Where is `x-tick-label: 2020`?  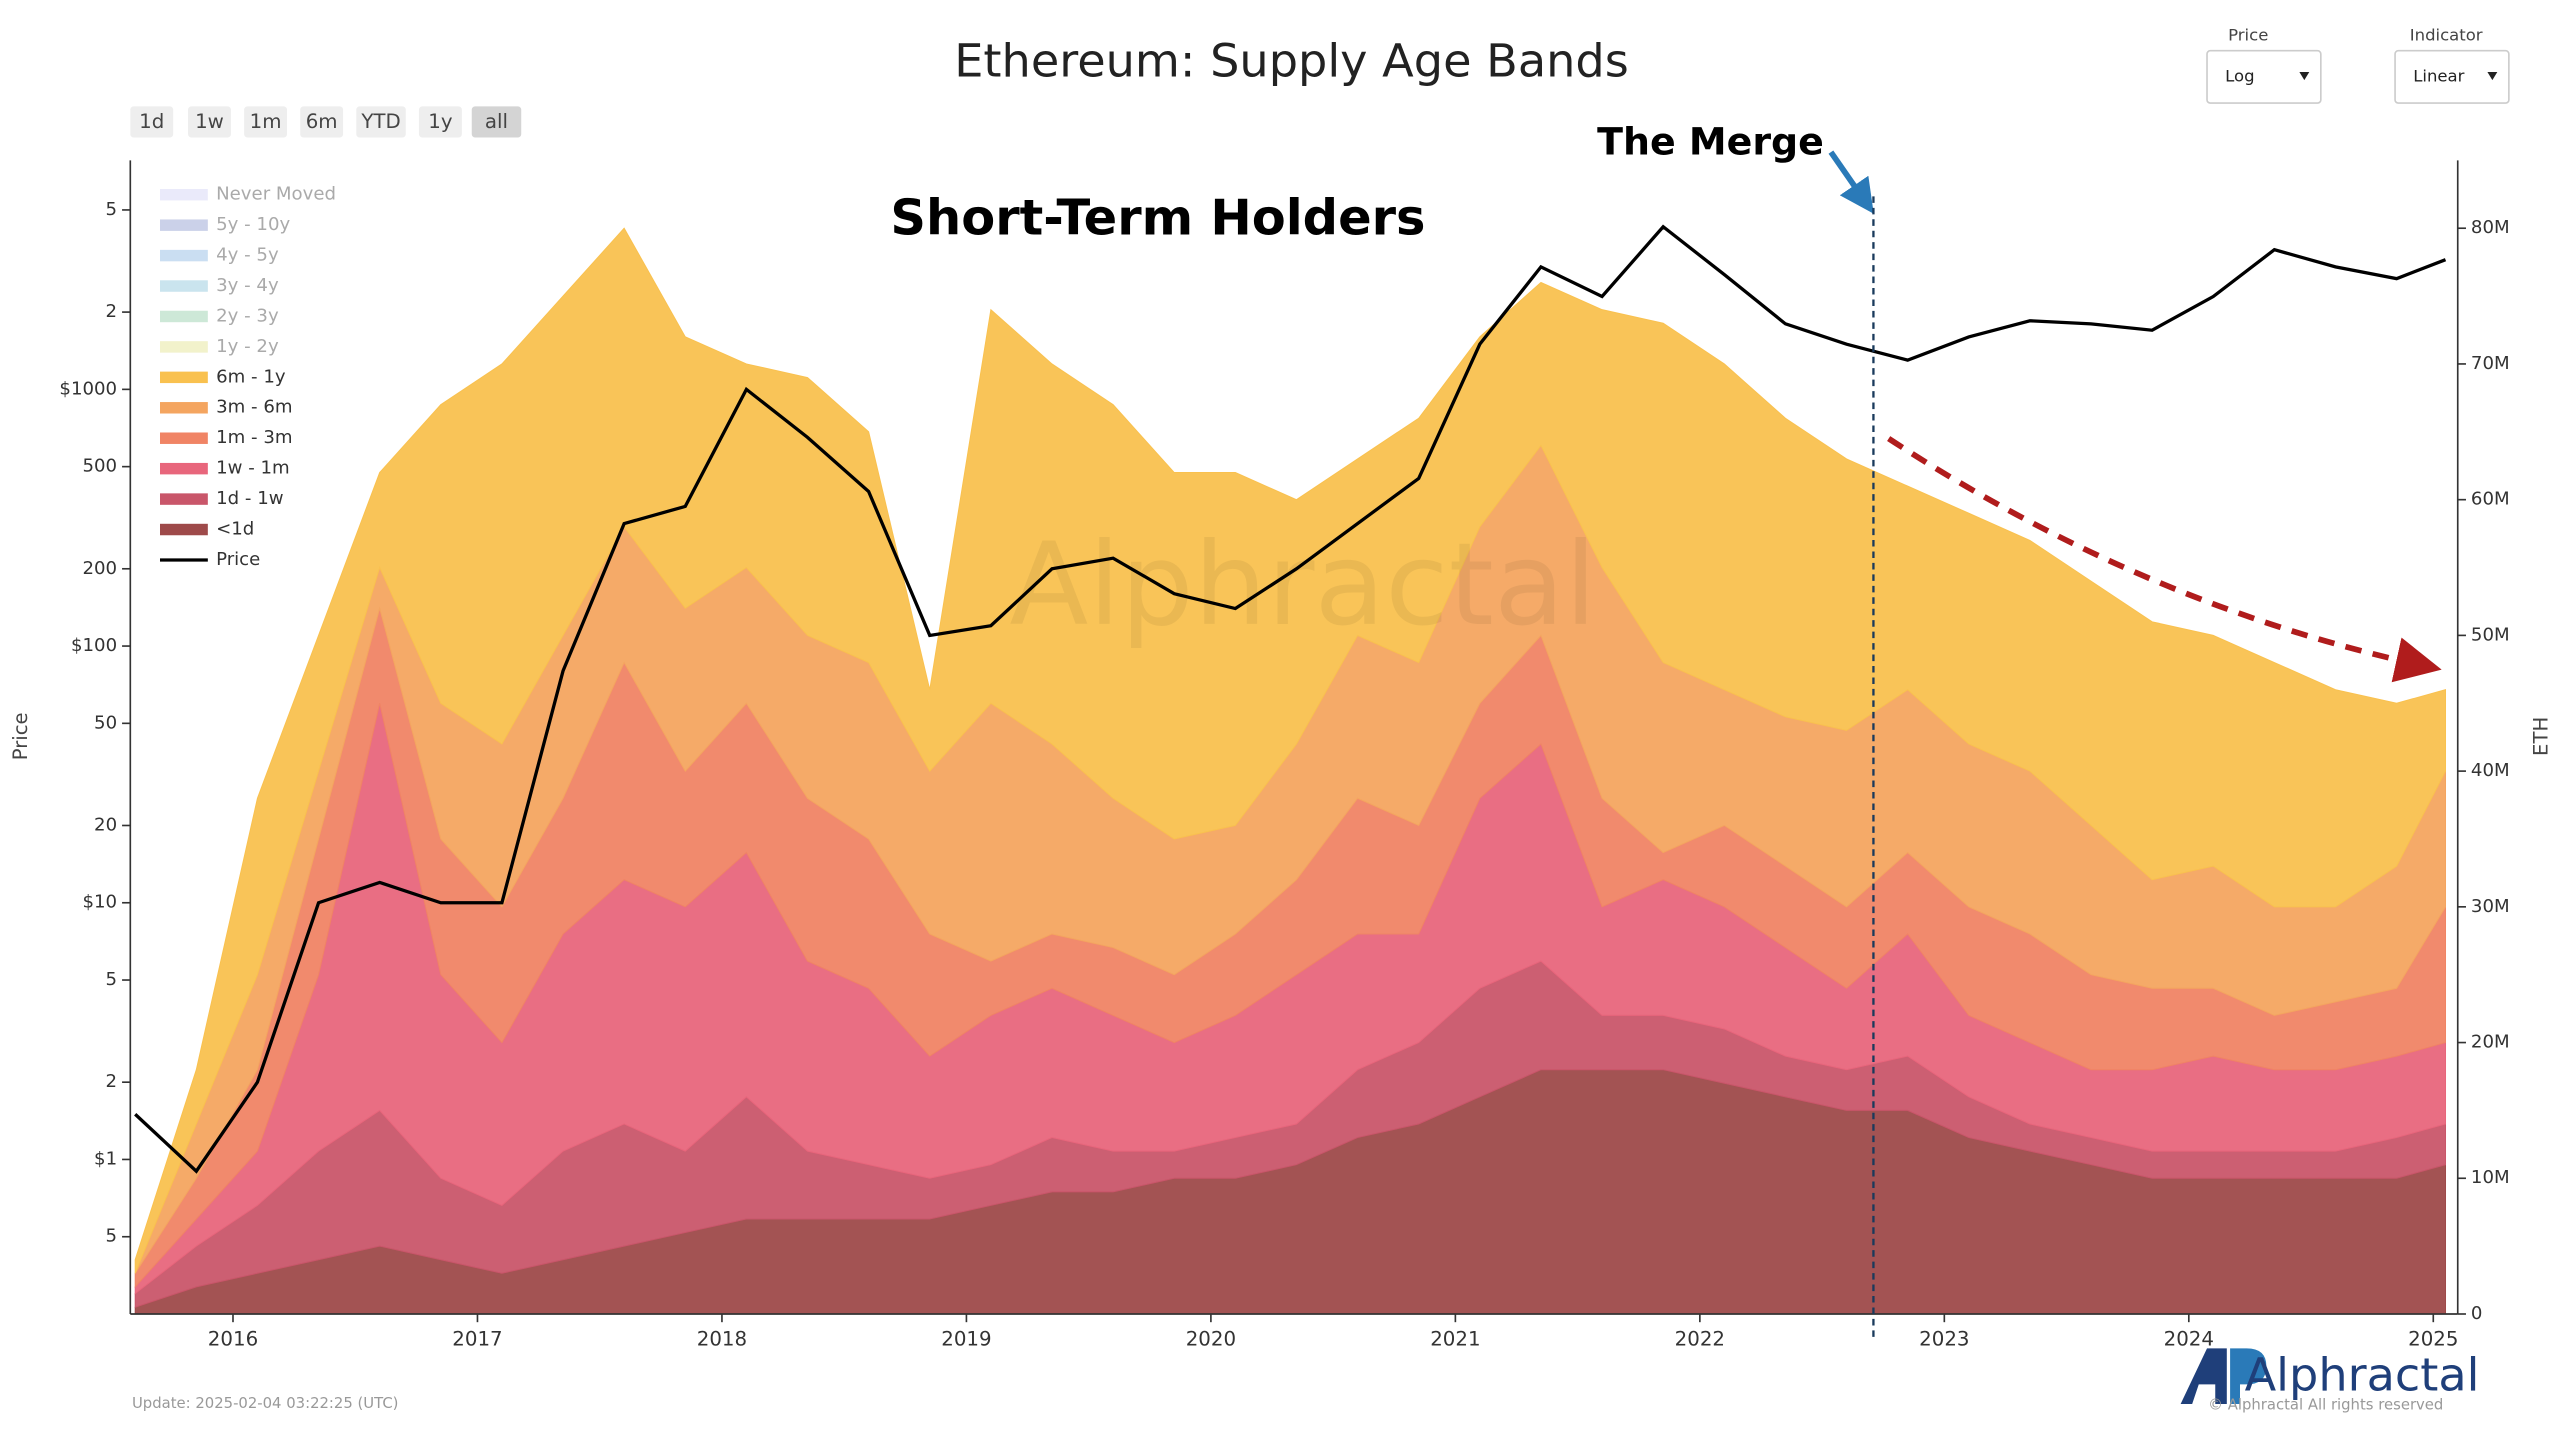
x-tick-label: 2020 is located at coordinates (1211, 1339).